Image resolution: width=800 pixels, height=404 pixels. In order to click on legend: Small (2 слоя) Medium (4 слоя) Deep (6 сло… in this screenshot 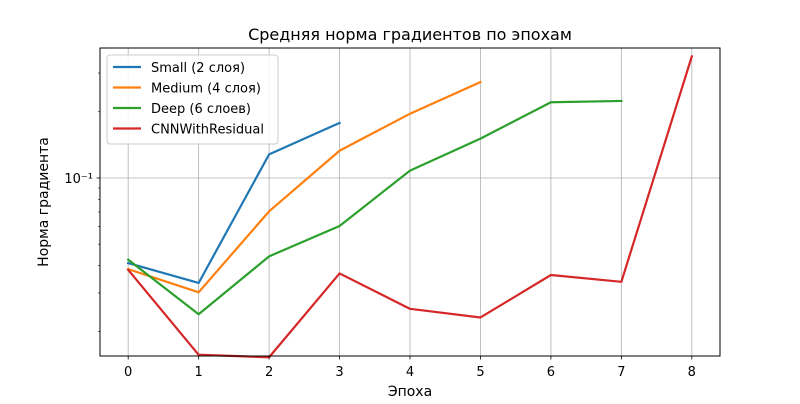, I will do `click(192, 99)`.